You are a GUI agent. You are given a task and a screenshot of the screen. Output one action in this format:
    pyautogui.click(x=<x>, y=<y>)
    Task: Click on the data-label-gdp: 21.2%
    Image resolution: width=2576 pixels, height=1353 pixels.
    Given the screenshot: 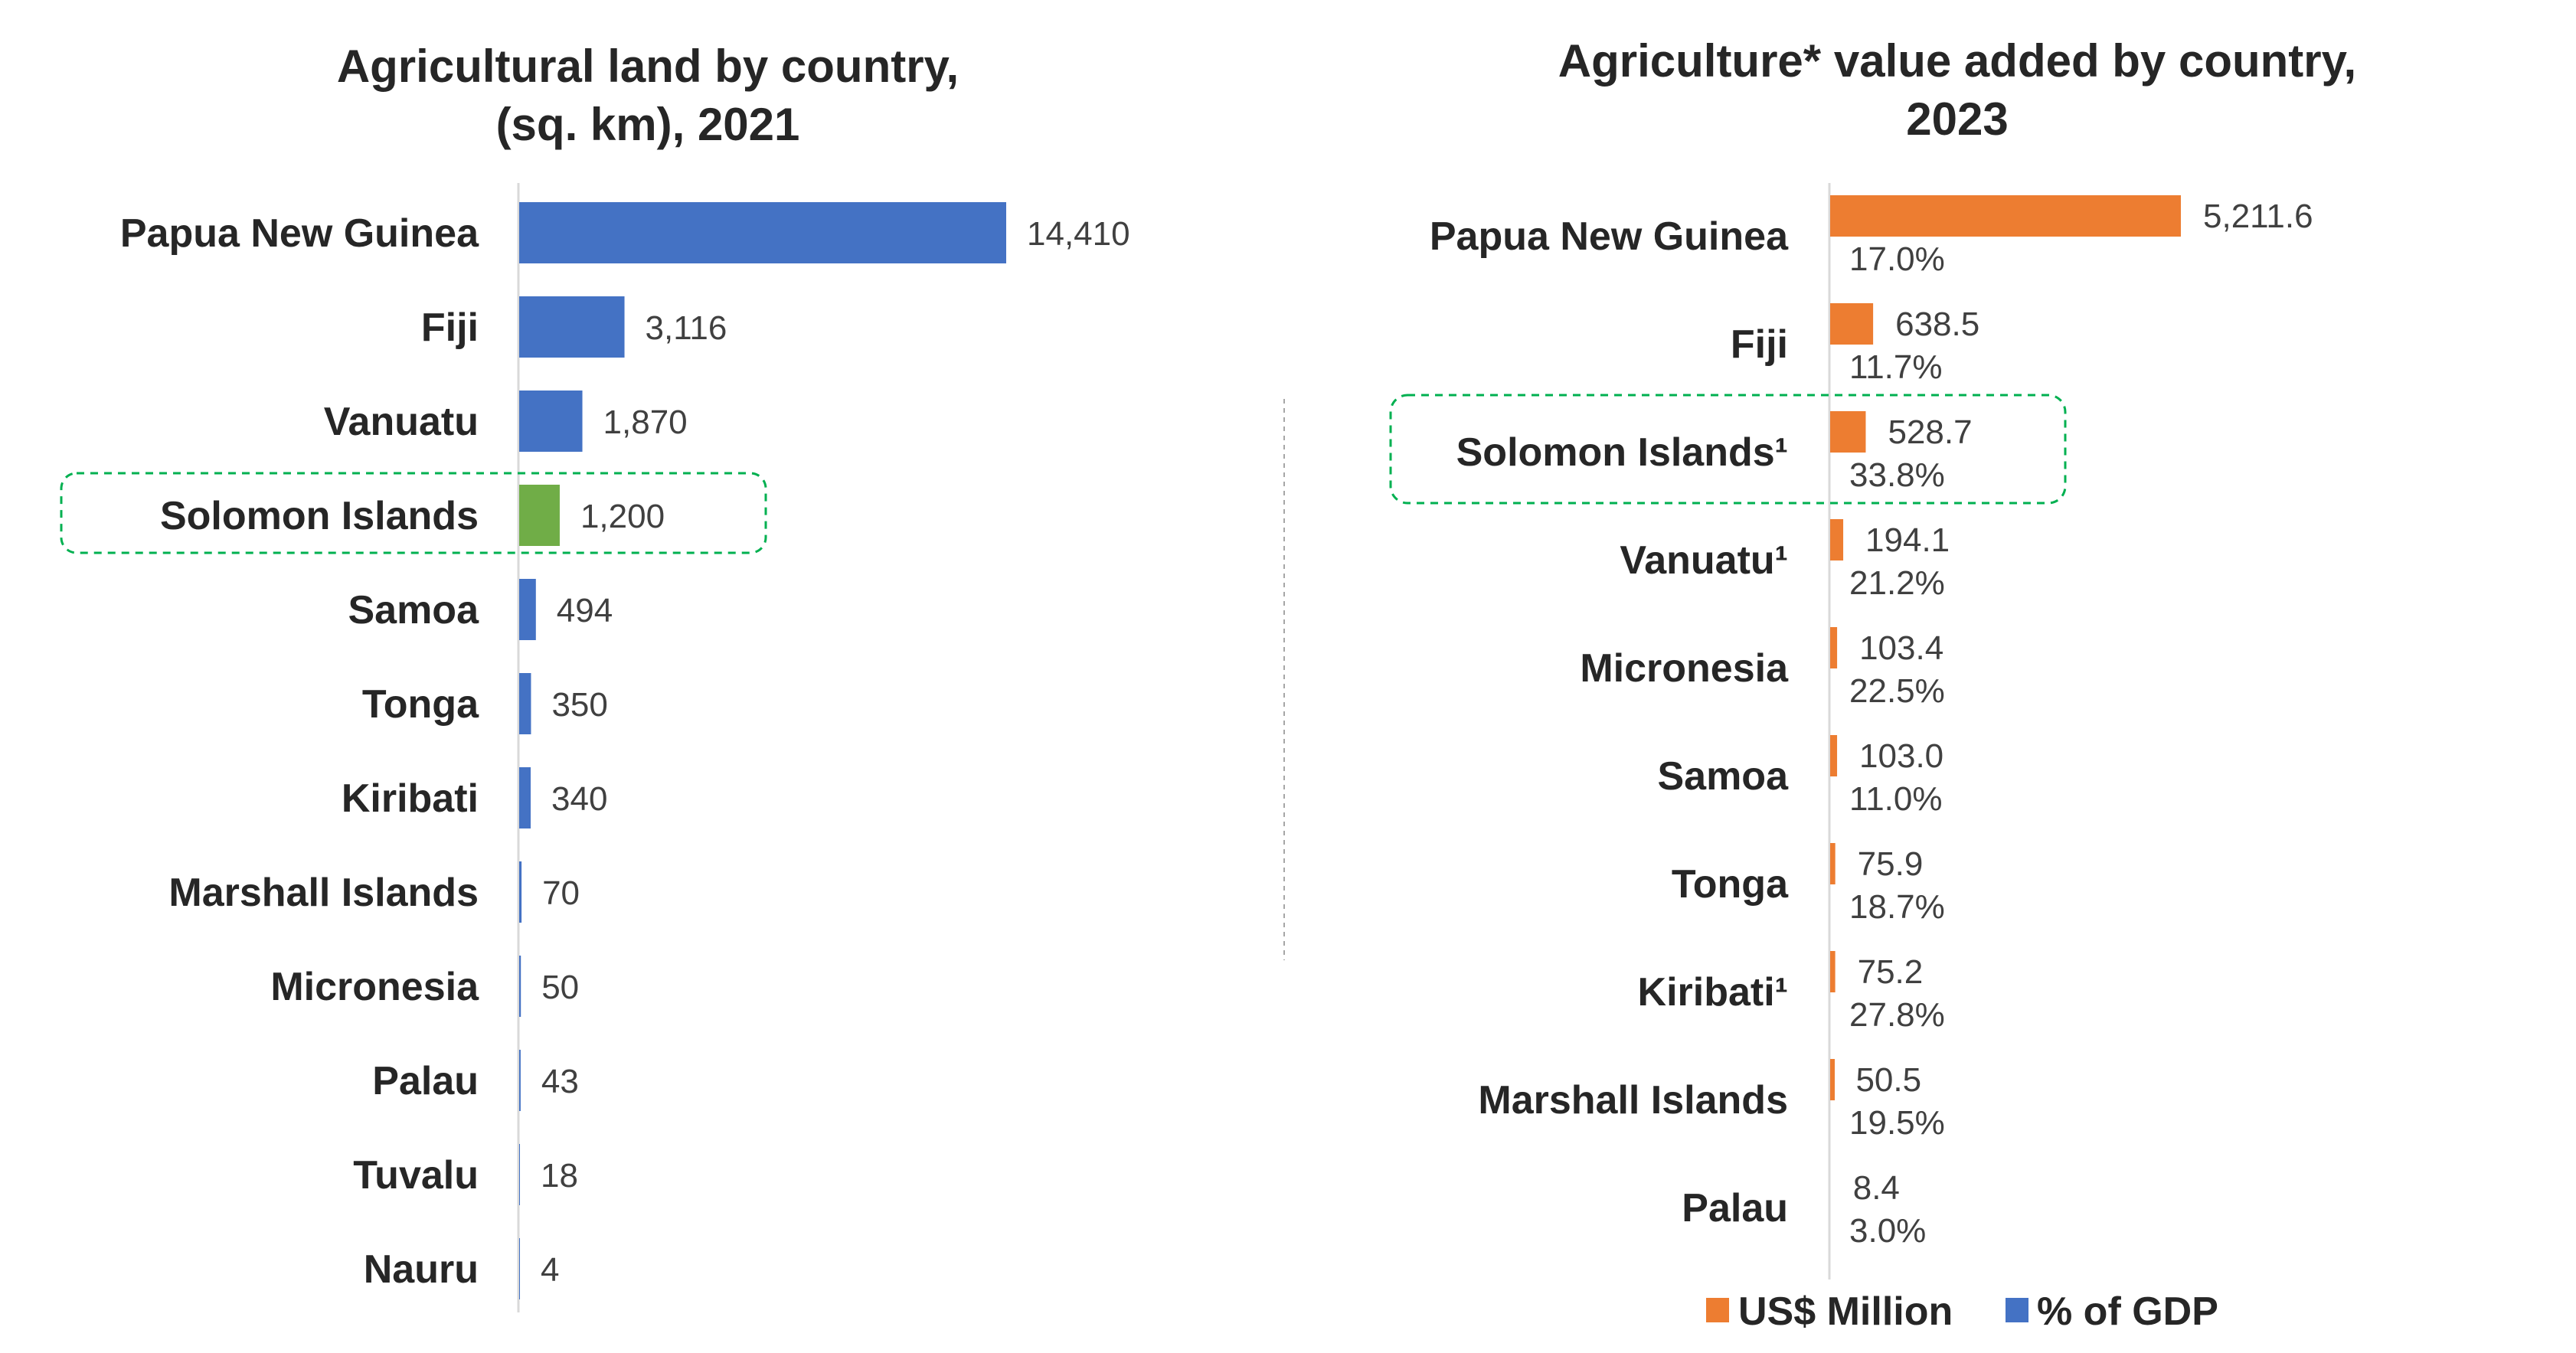 What is the action you would take?
    pyautogui.click(x=1897, y=583)
    